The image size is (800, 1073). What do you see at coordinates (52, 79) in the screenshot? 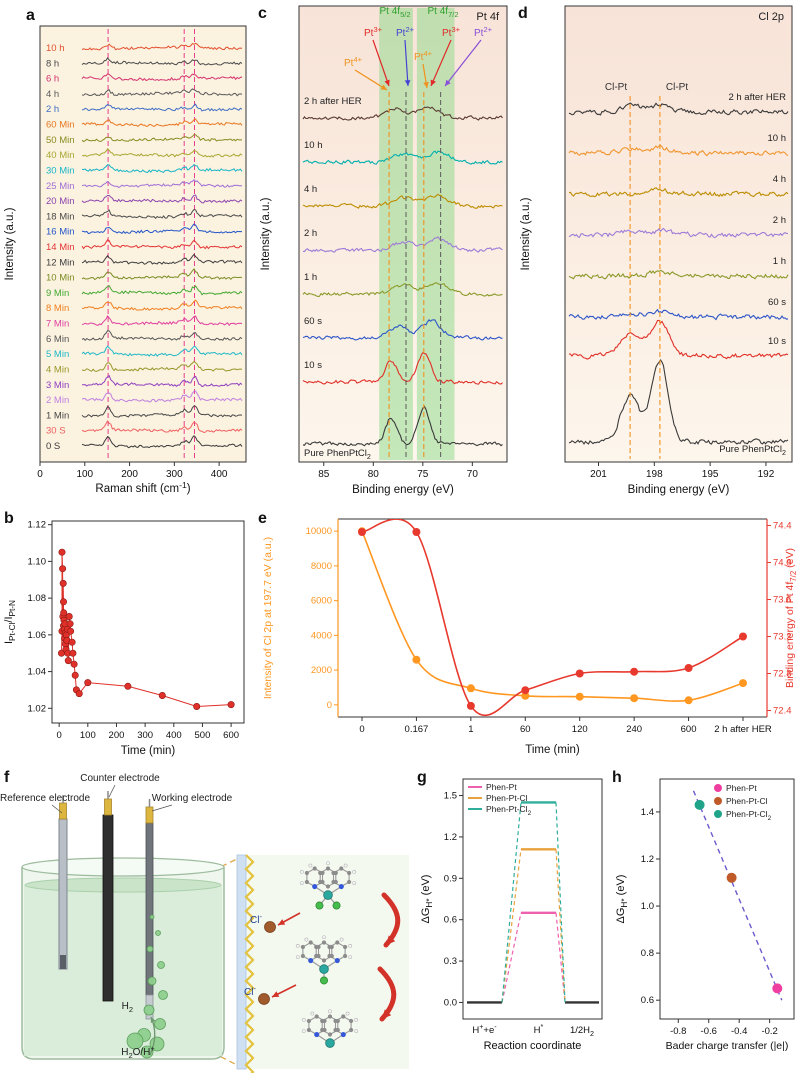
I see `svg-text: 6 h` at bounding box center [52, 79].